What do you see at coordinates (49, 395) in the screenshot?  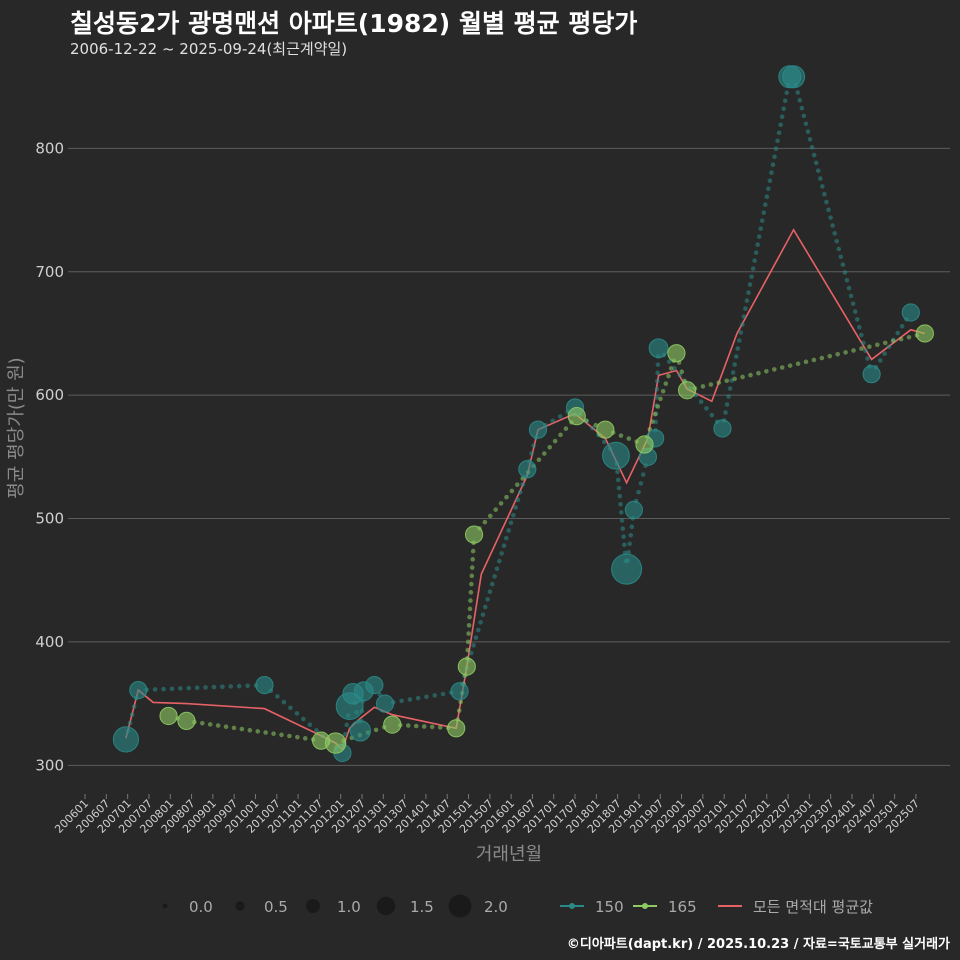 I see `y-tick-label-600: 600` at bounding box center [49, 395].